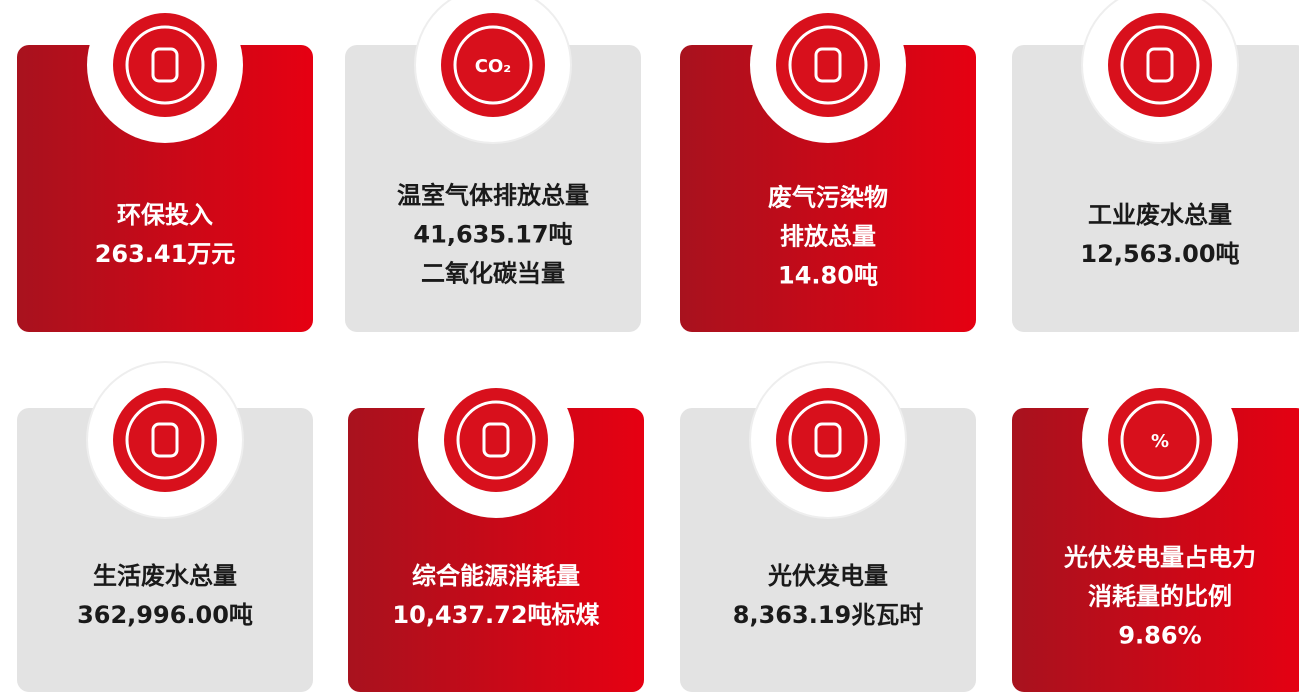 This screenshot has width=1299, height=695. What do you see at coordinates (493, 273) in the screenshot?
I see `card-line: 二氧化碳当量` at bounding box center [493, 273].